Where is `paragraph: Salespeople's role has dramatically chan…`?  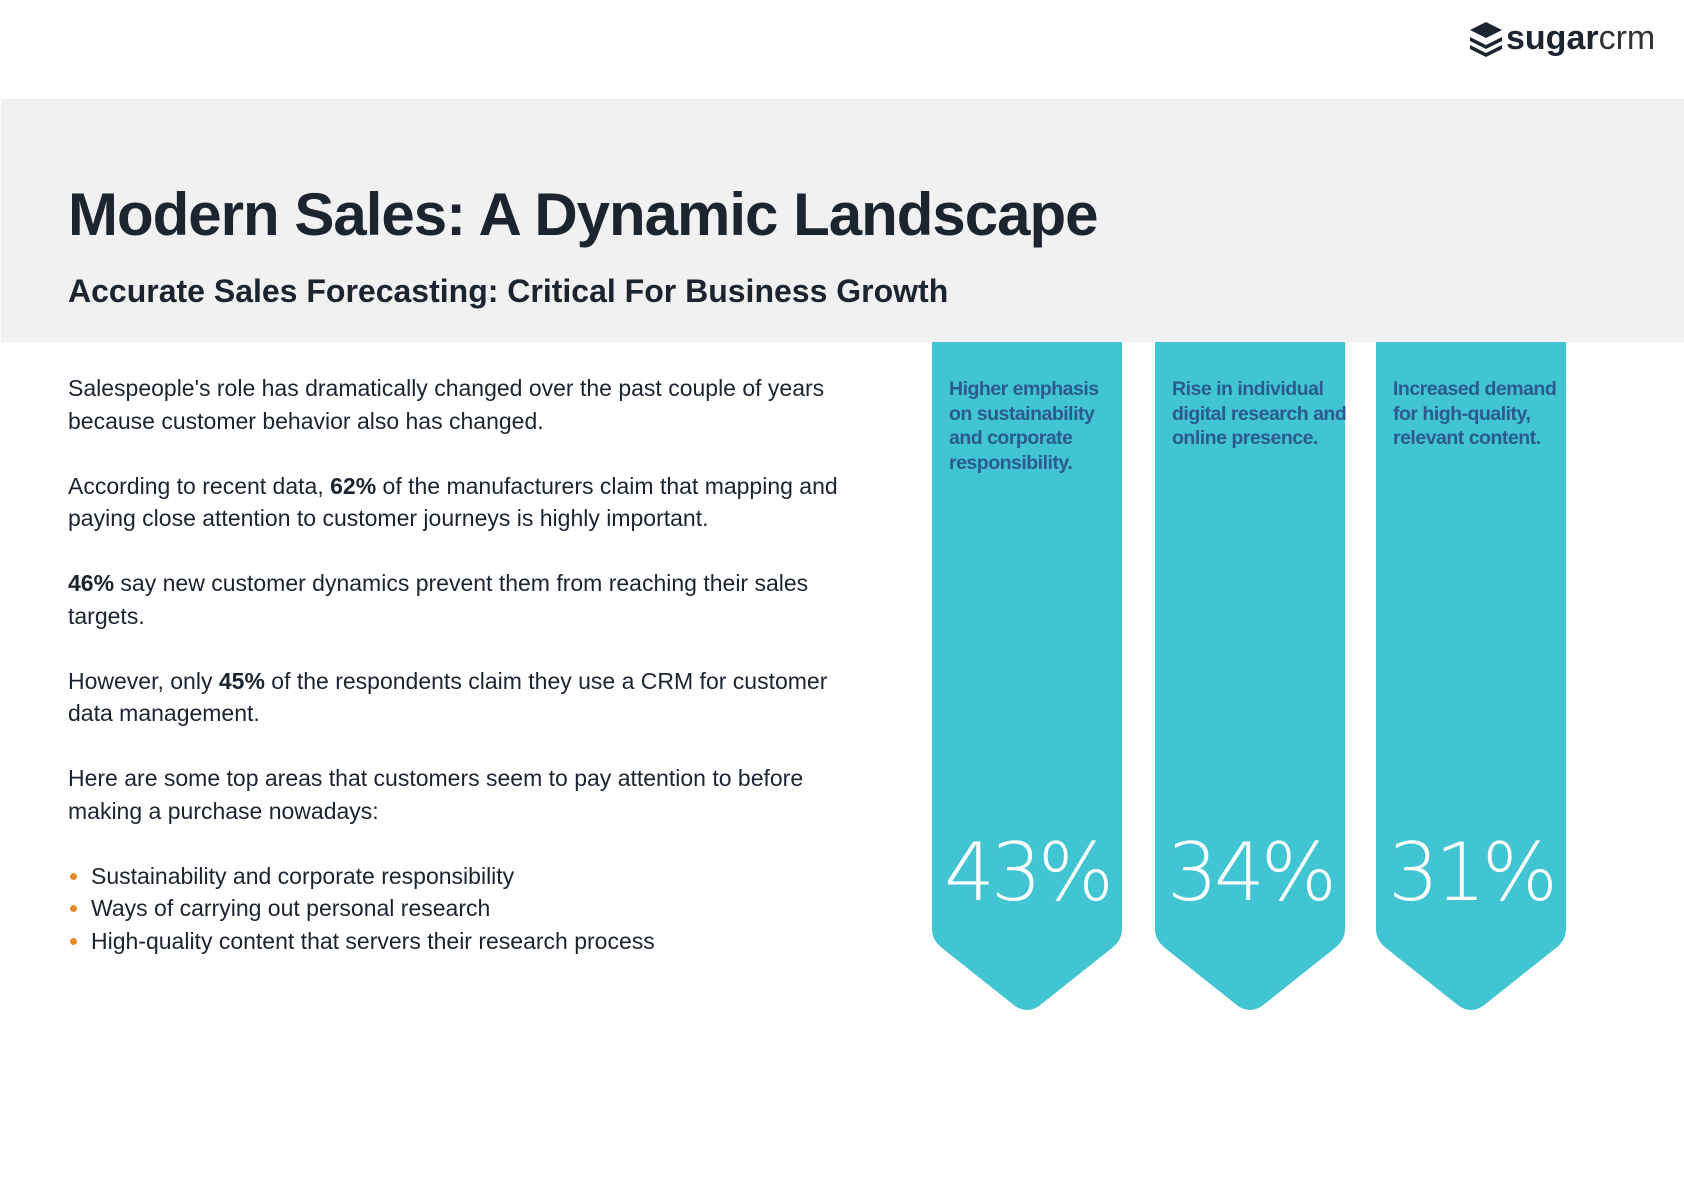 paragraph: Salespeople's role has dramatically chan… is located at coordinates (458, 404).